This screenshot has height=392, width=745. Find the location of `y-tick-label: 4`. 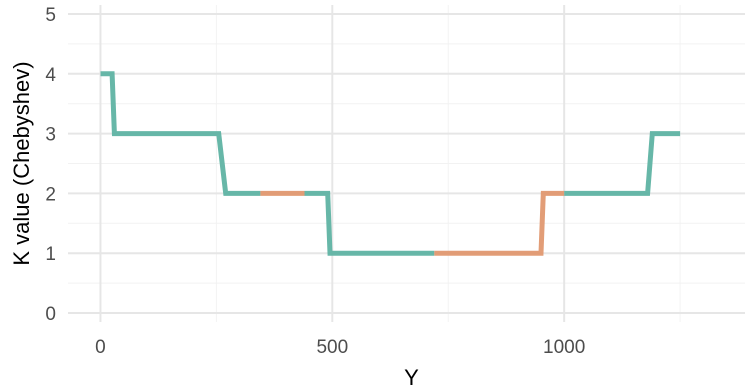

y-tick-label: 4 is located at coordinates (50, 75).